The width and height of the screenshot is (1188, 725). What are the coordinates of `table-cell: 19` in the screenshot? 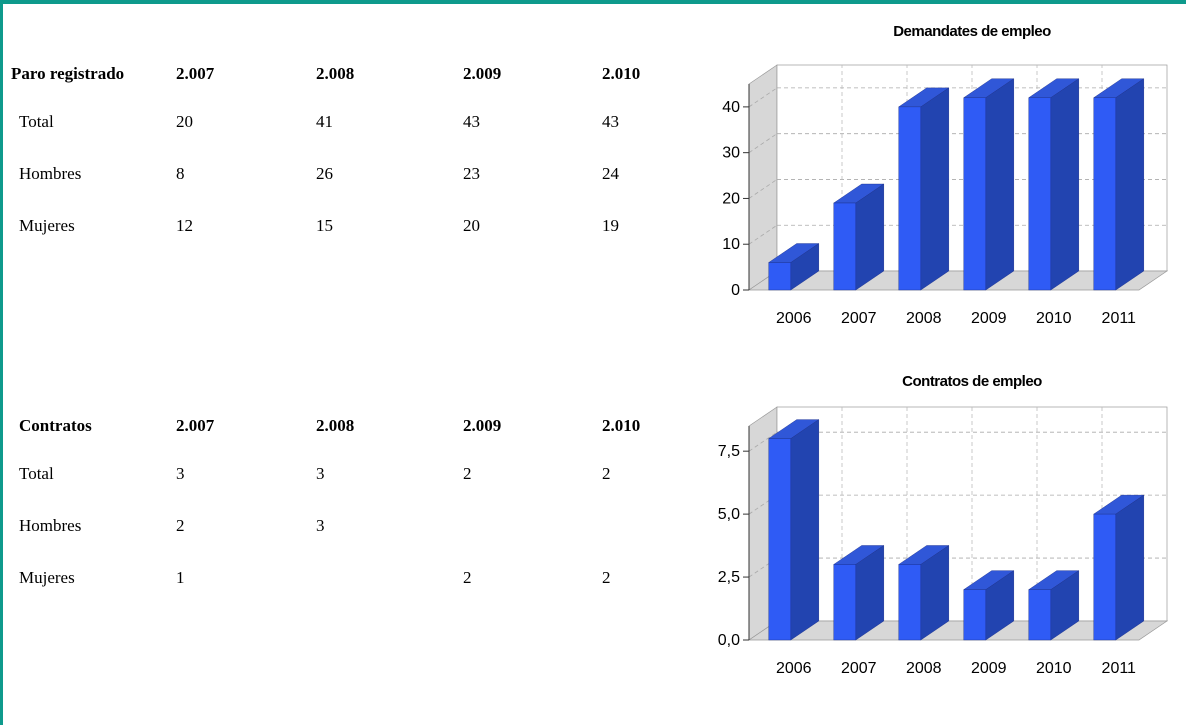 It's located at (610, 225).